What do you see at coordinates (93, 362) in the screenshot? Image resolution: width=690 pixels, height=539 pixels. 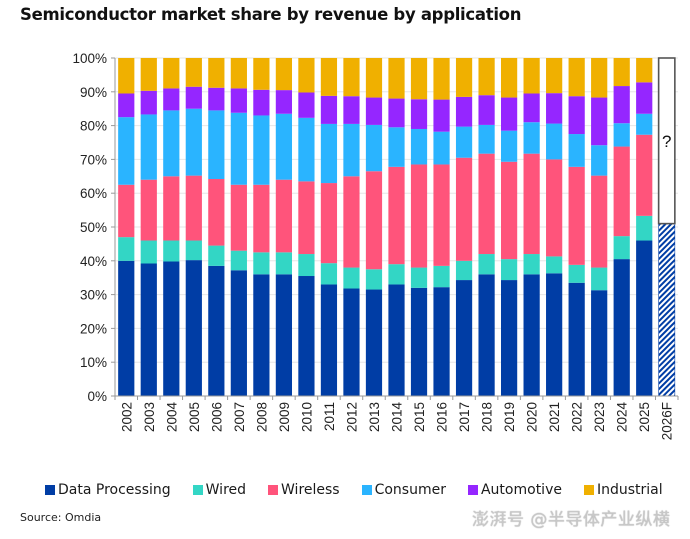 I see `y-tick-label: 10%` at bounding box center [93, 362].